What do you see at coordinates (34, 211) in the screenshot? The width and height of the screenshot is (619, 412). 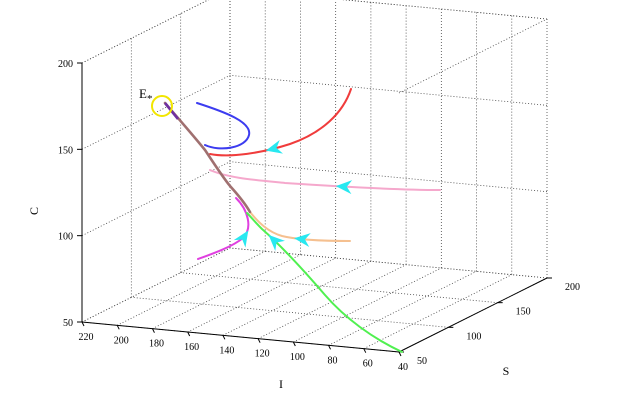 I see `z-axis-label: C` at bounding box center [34, 211].